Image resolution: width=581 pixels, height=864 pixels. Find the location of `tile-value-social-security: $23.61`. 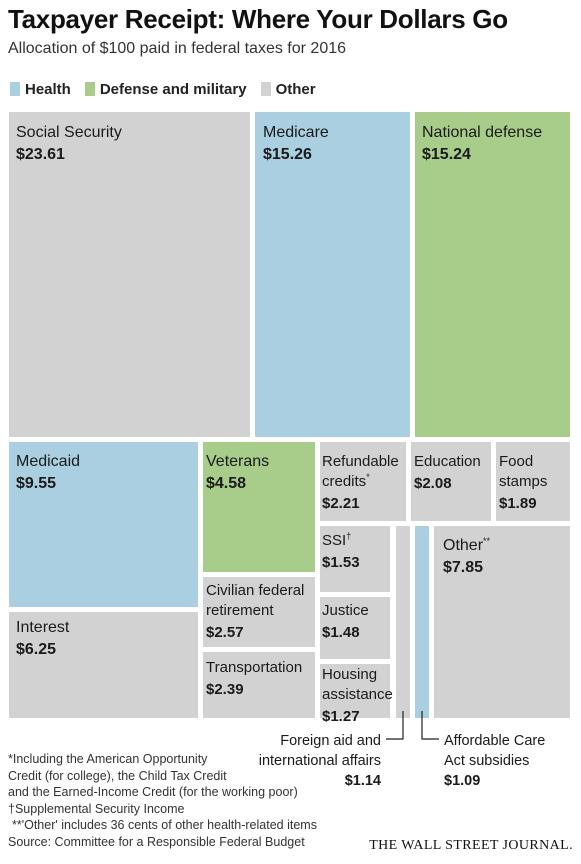

tile-value-social-security: $23.61 is located at coordinates (40, 154).